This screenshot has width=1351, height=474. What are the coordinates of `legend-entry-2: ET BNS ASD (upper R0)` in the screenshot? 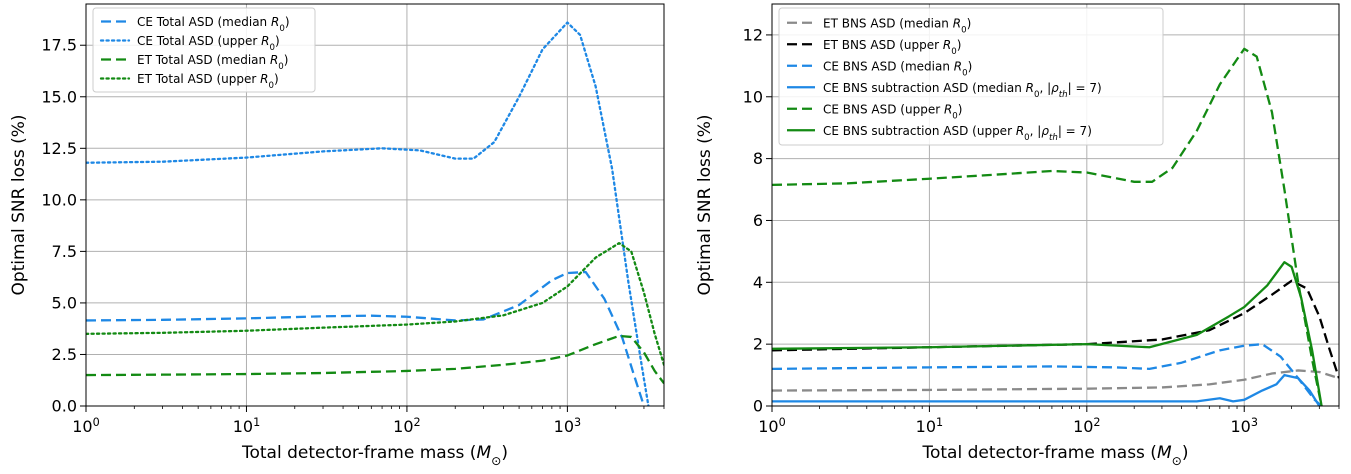 It's located at (892, 47).